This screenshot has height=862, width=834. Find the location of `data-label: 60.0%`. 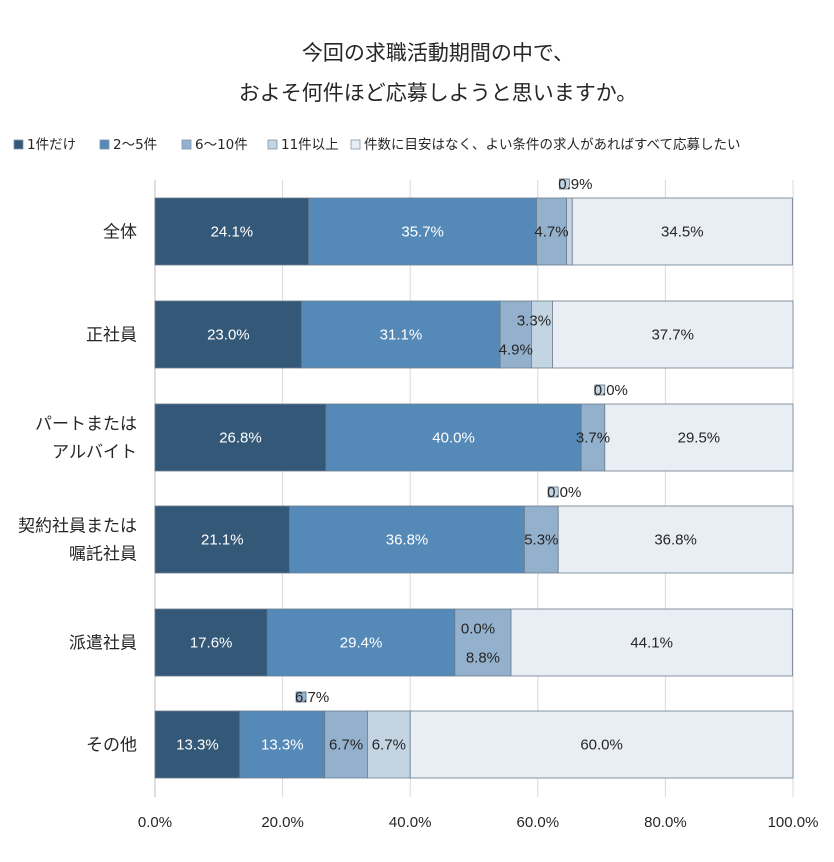

data-label: 60.0% is located at coordinates (601, 745).